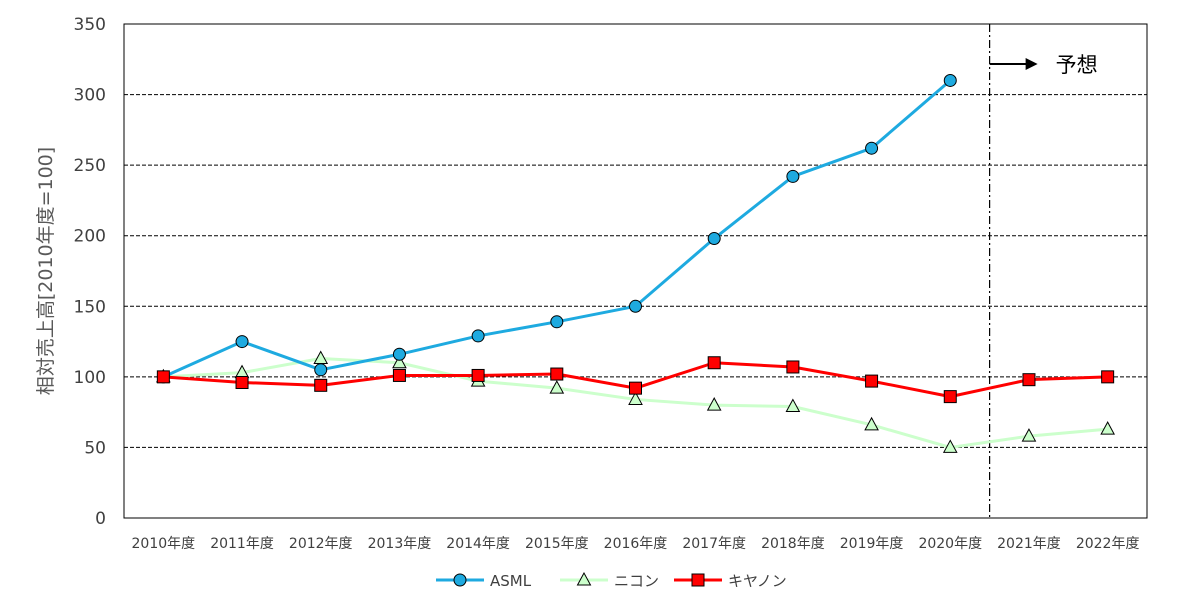 The image size is (1200, 600). What do you see at coordinates (793, 405) in the screenshot?
I see `data-point-ニコン-2018年度` at bounding box center [793, 405].